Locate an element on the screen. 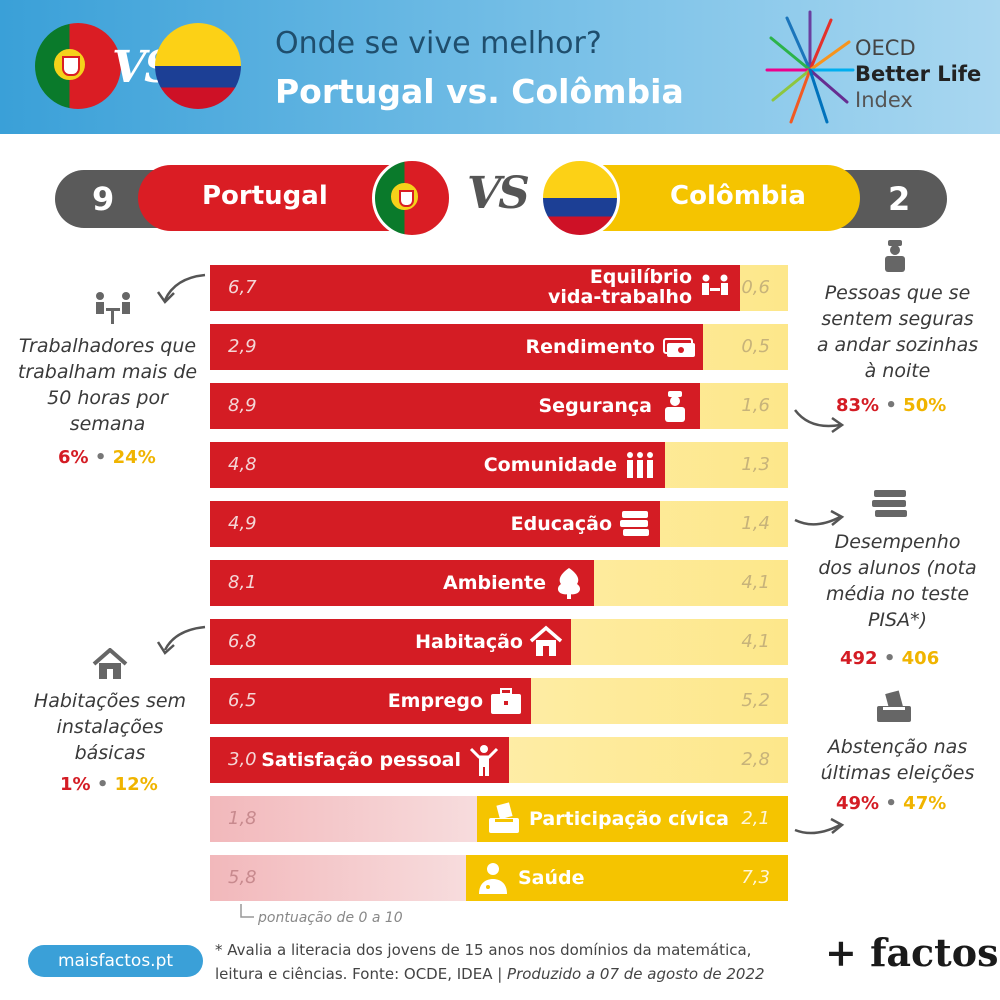  vote-annotation-line: Abstenção nas is located at coordinates (897, 747).